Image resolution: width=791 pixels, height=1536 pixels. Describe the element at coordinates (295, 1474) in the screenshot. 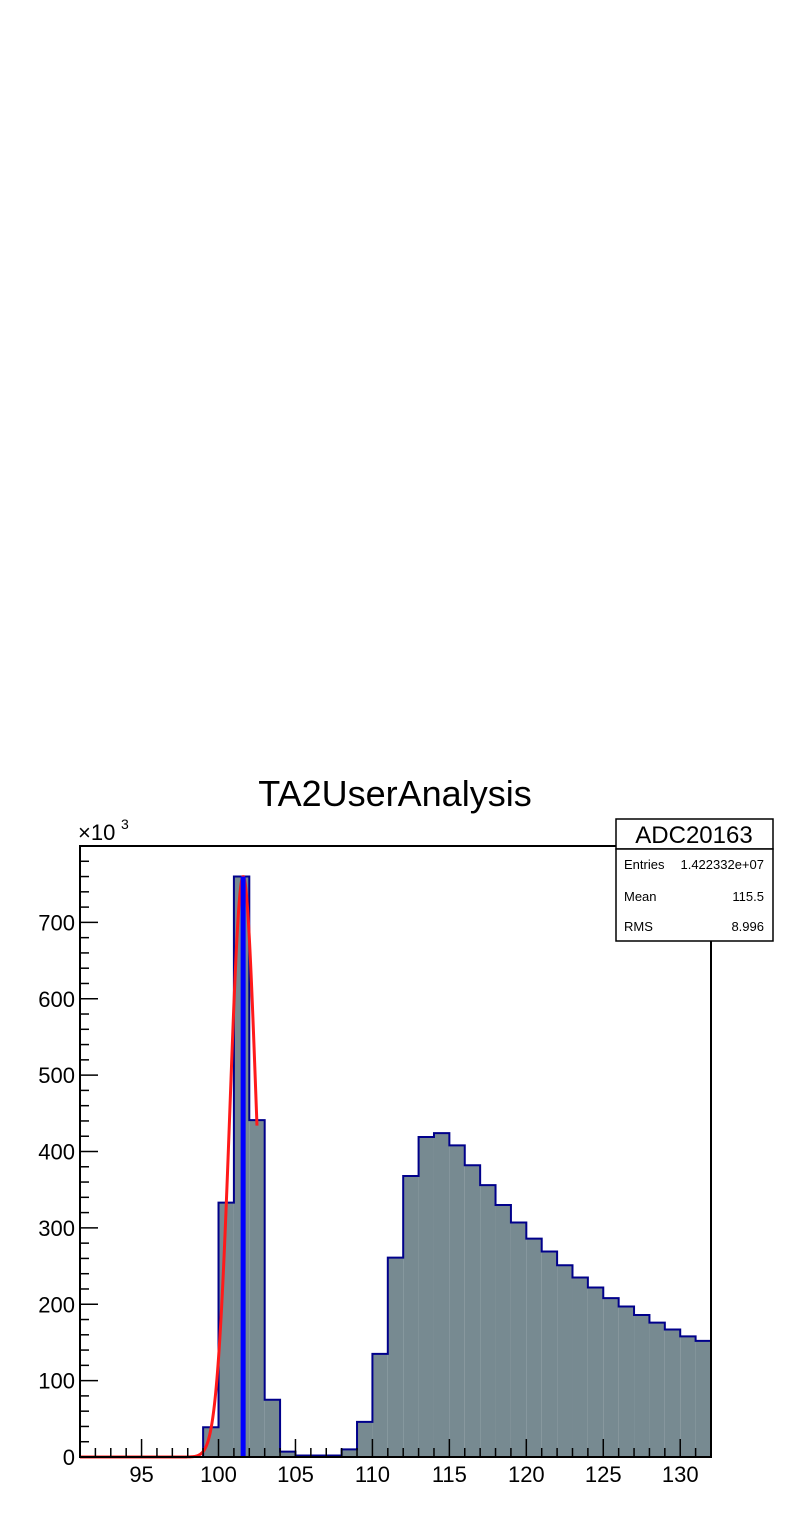

I see `x-tick-label: 105` at that location.